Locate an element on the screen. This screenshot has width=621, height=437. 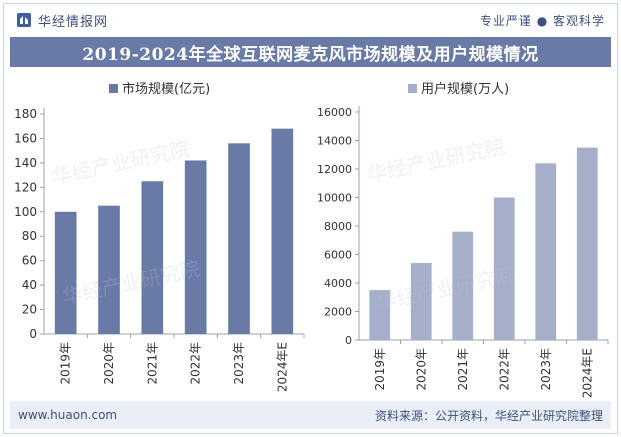
title-bar: 2019-2024年全球互联网麦克风市场规模及用户规模情况 is located at coordinates (310, 52).